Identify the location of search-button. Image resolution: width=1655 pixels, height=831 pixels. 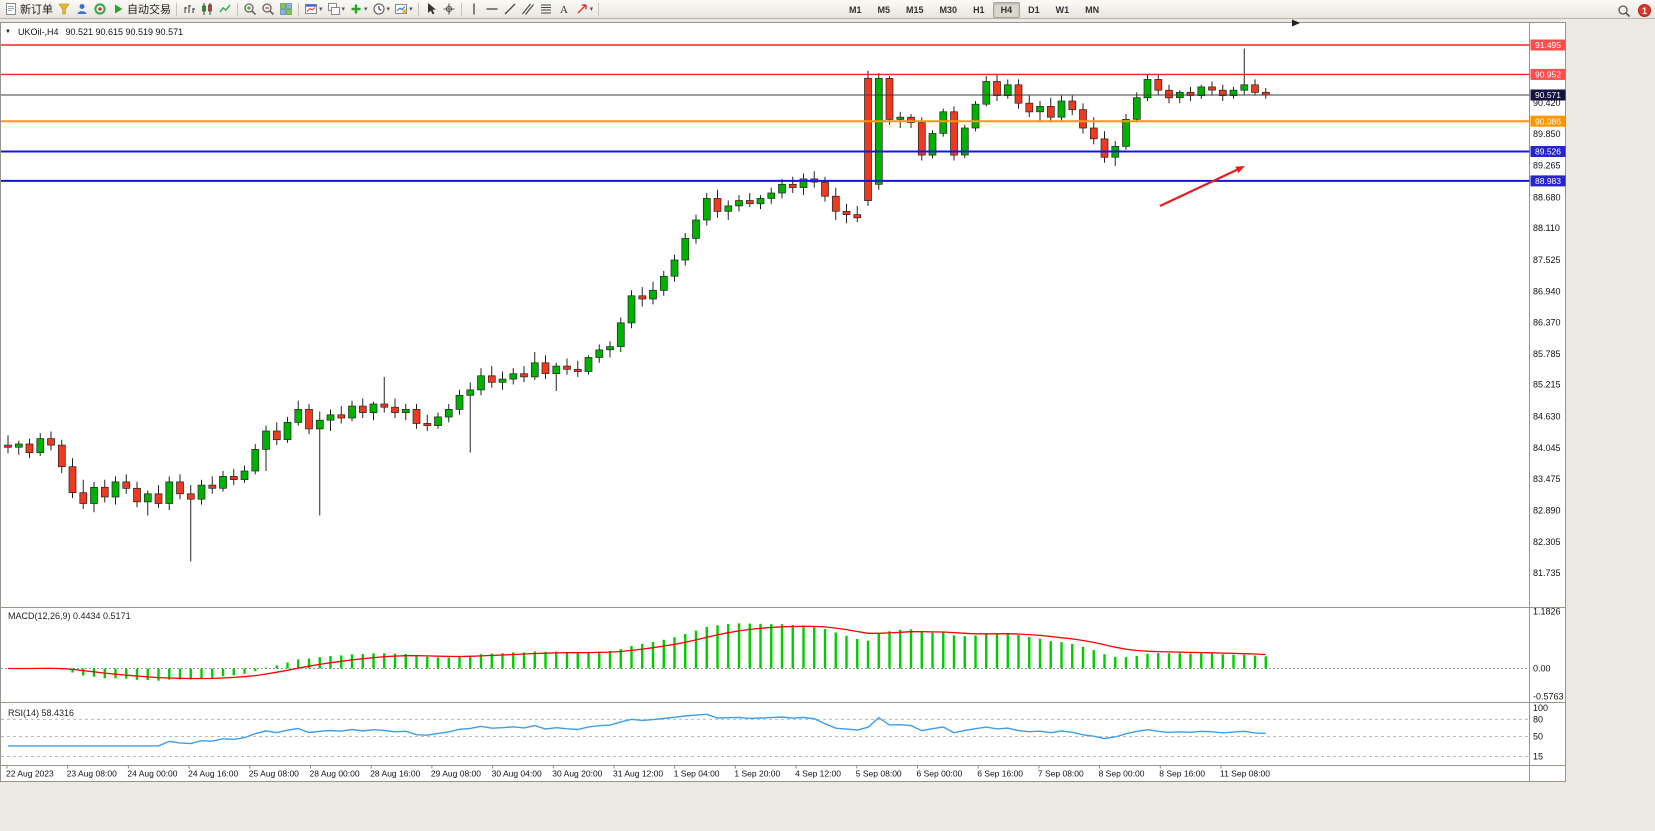
(1624, 10).